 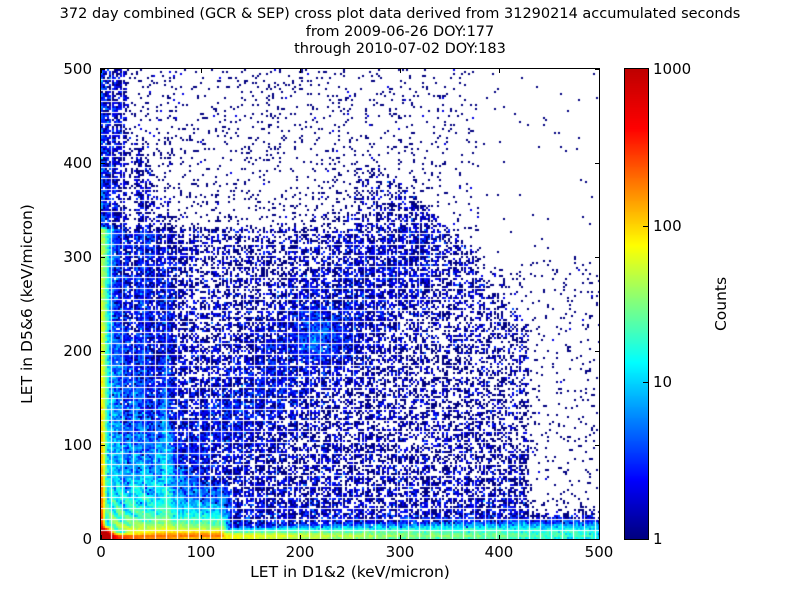 I want to click on colorbar-tick-label: 1, so click(x=658, y=539).